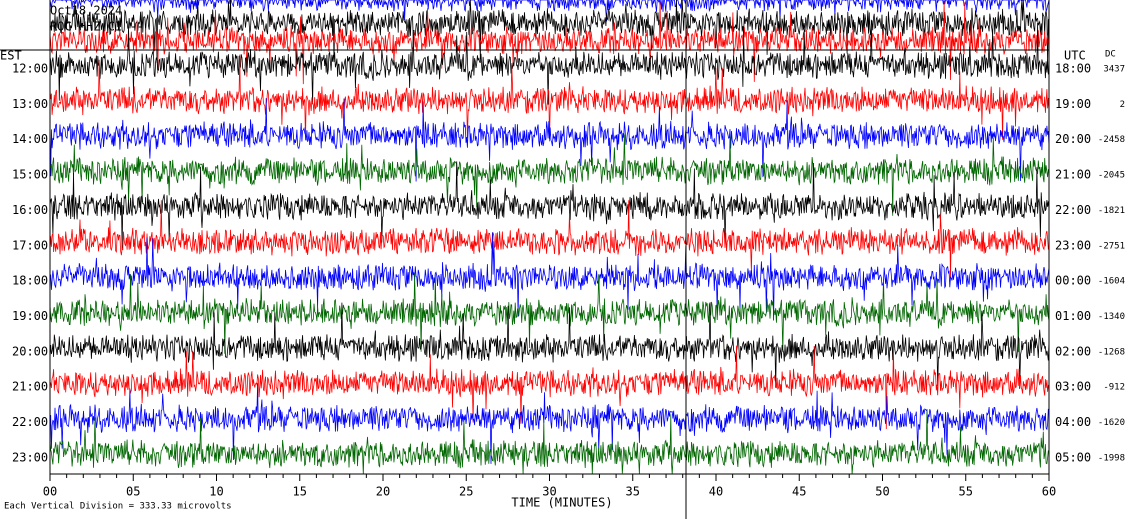  What do you see at coordinates (1073, 210) in the screenshot?
I see `utc-label: 22:00` at bounding box center [1073, 210].